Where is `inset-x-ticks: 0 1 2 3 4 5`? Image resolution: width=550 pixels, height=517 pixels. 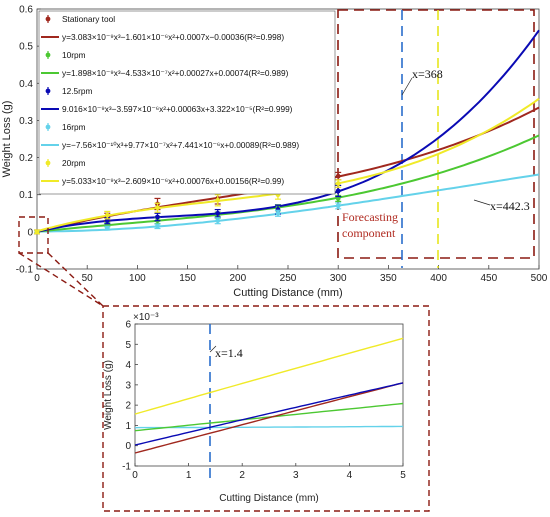
inset-x-ticks: 0 1 2 3 4 5 is located at coordinates (269, 472).